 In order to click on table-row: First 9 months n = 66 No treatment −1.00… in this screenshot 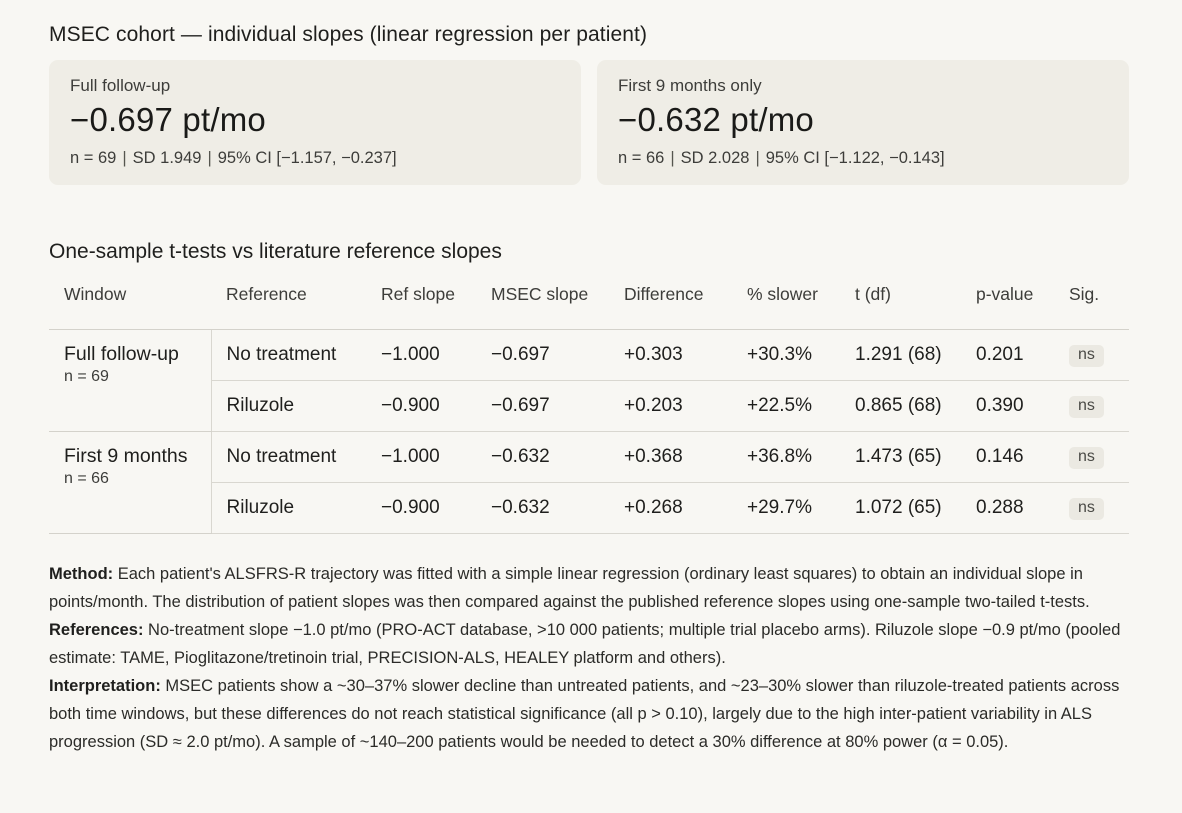, I will do `click(589, 482)`.